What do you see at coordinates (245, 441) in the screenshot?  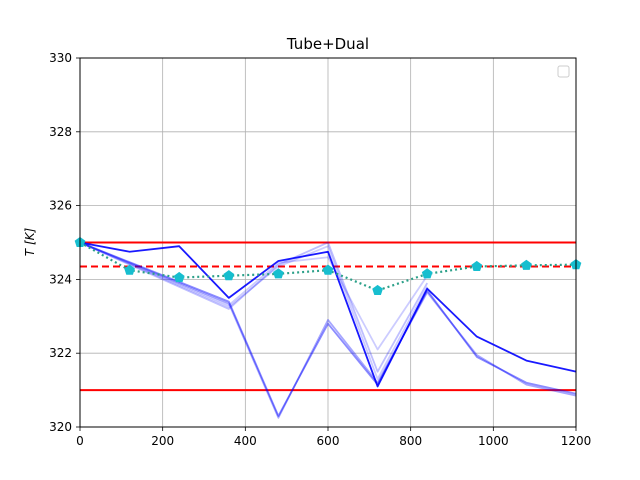 I see `x-tick-label: 400` at bounding box center [245, 441].